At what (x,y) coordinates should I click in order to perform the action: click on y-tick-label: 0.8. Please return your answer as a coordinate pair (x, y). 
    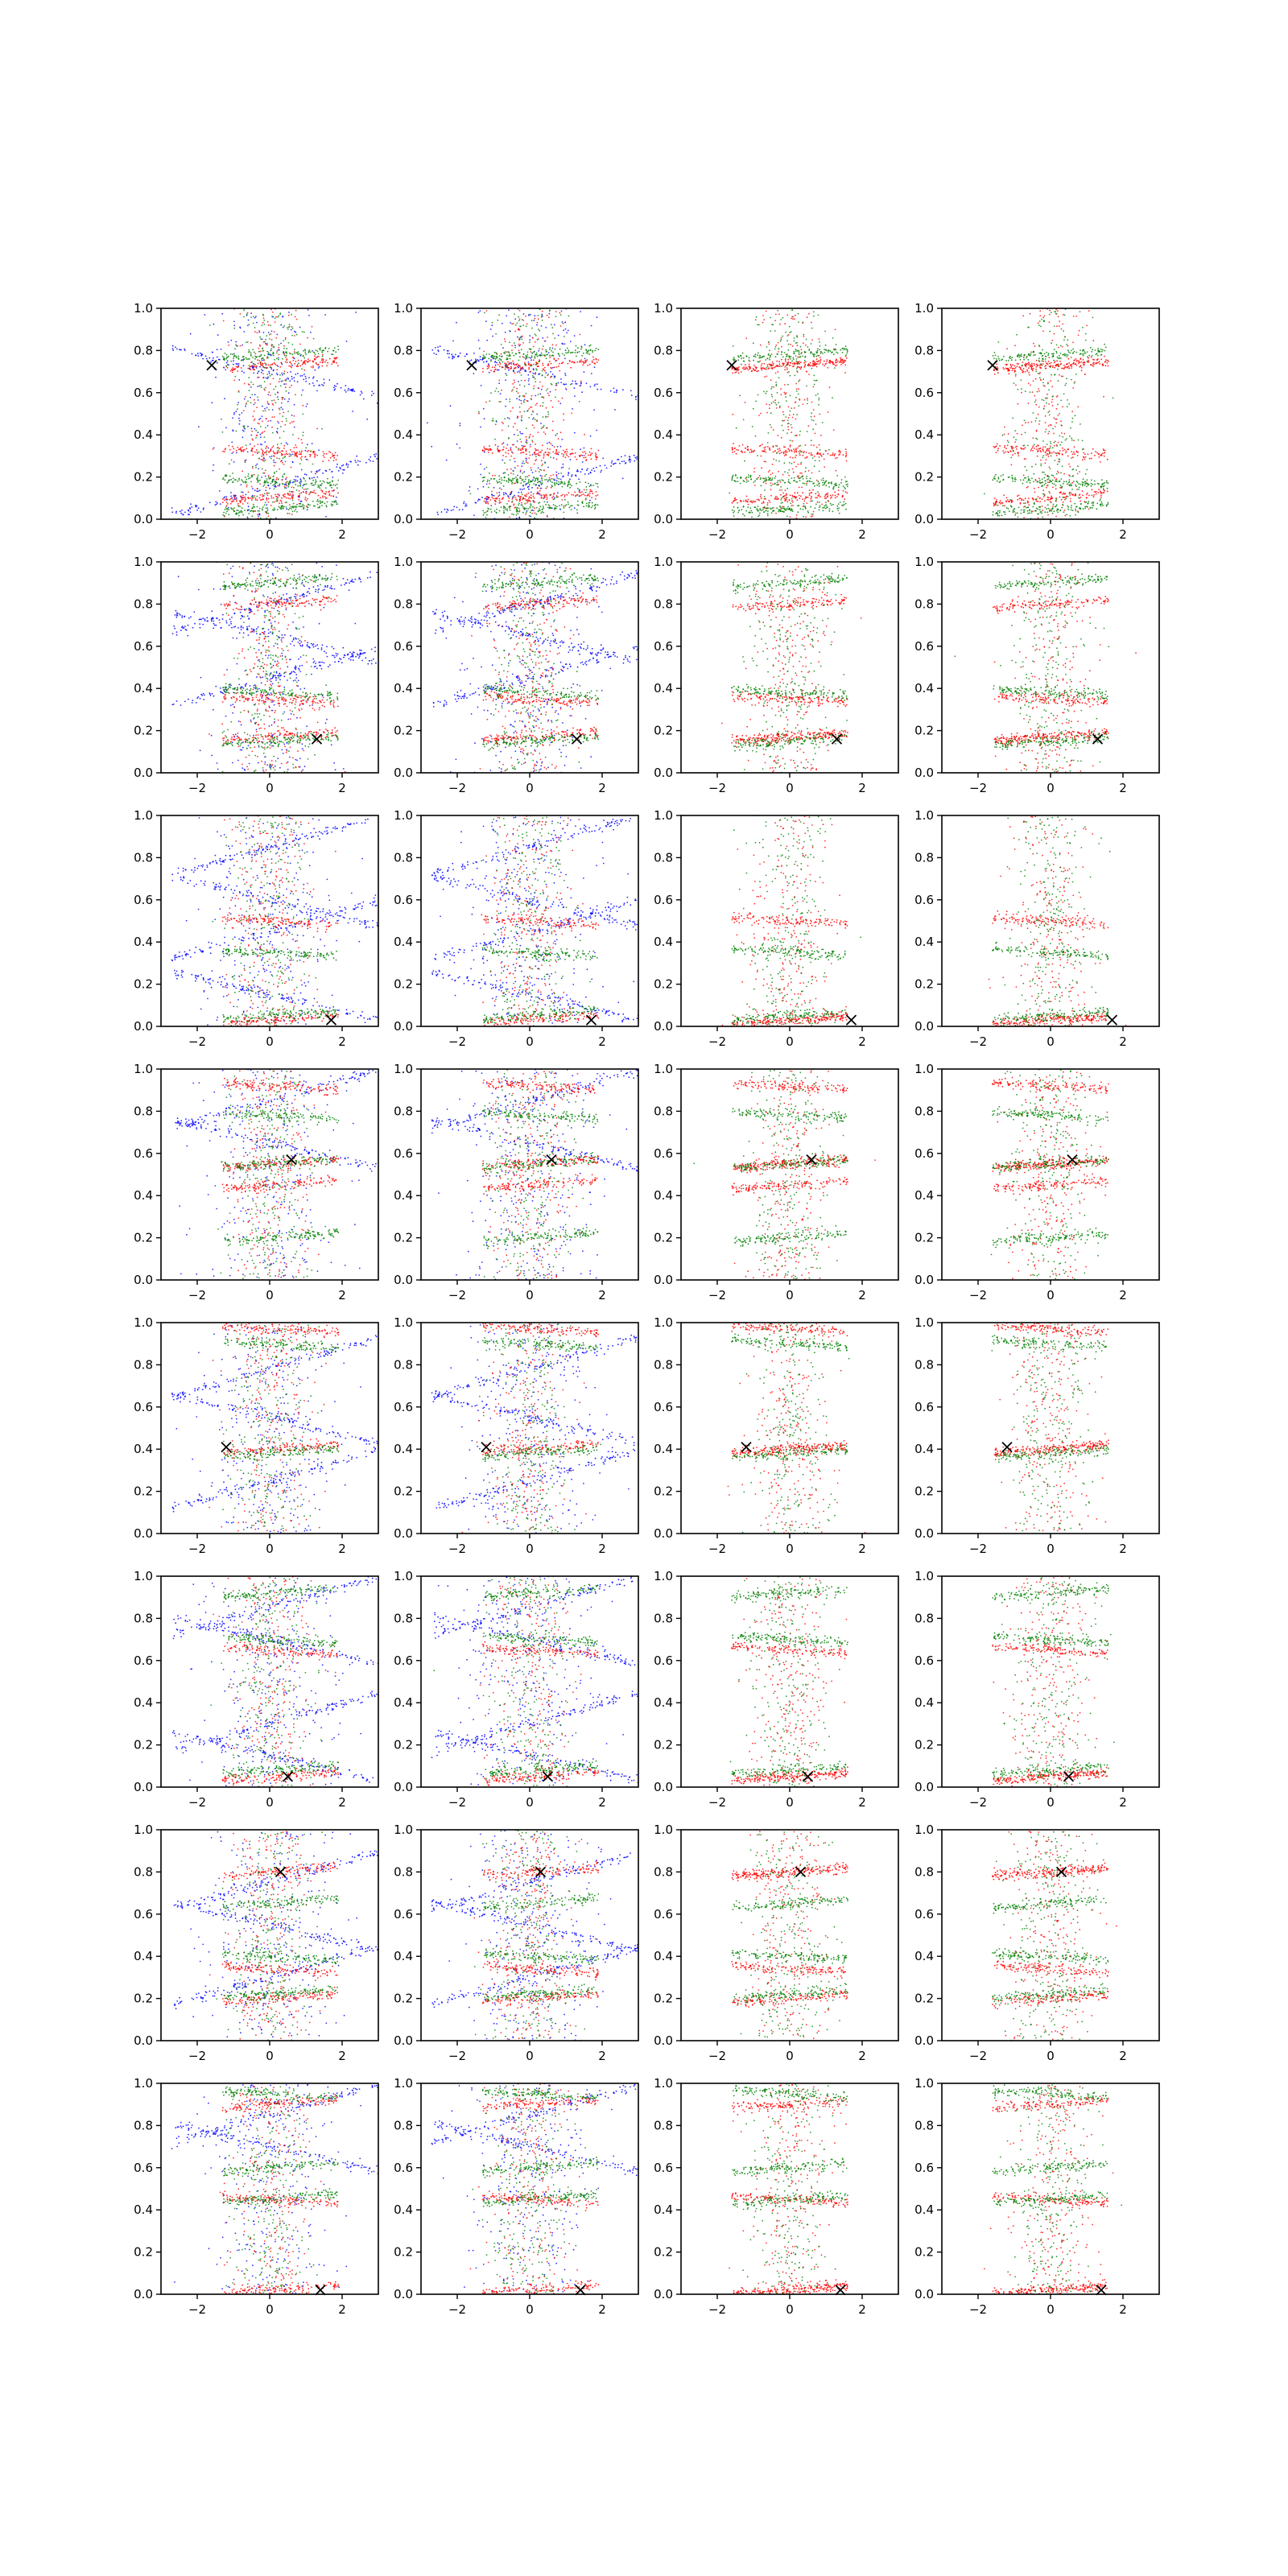
    Looking at the image, I should click on (663, 350).